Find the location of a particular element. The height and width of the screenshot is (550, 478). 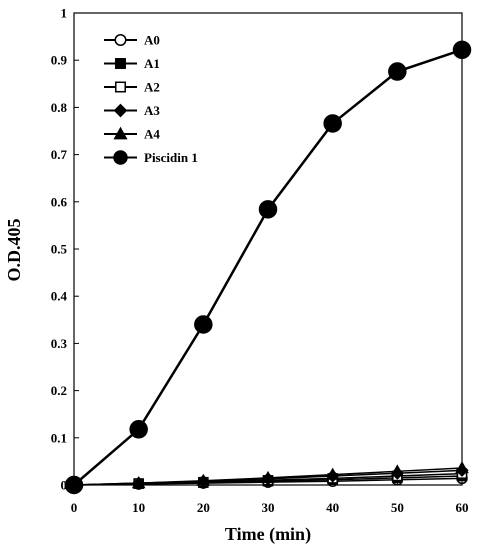

legend-item: A0 is located at coordinates (132, 40).